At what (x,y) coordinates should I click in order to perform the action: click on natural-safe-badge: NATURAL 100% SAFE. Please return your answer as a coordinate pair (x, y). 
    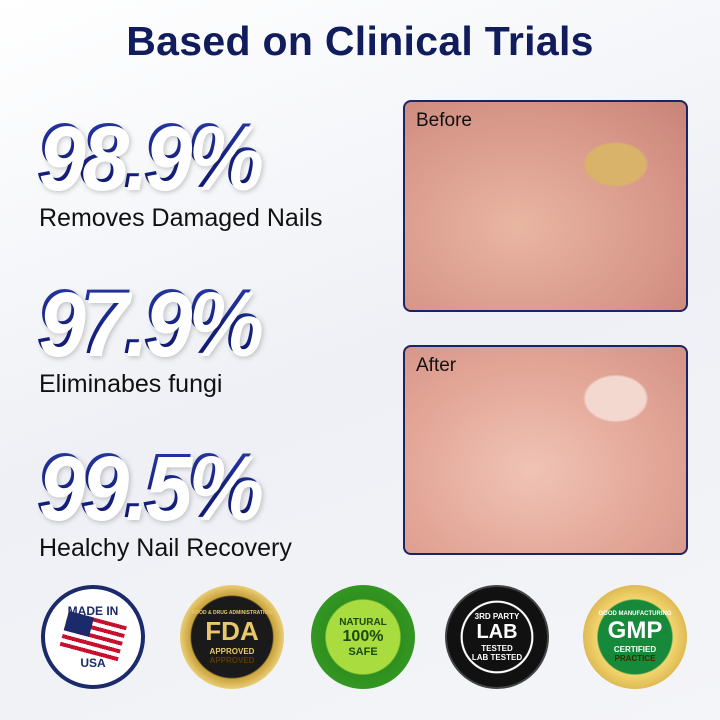
    Looking at the image, I should click on (363, 637).